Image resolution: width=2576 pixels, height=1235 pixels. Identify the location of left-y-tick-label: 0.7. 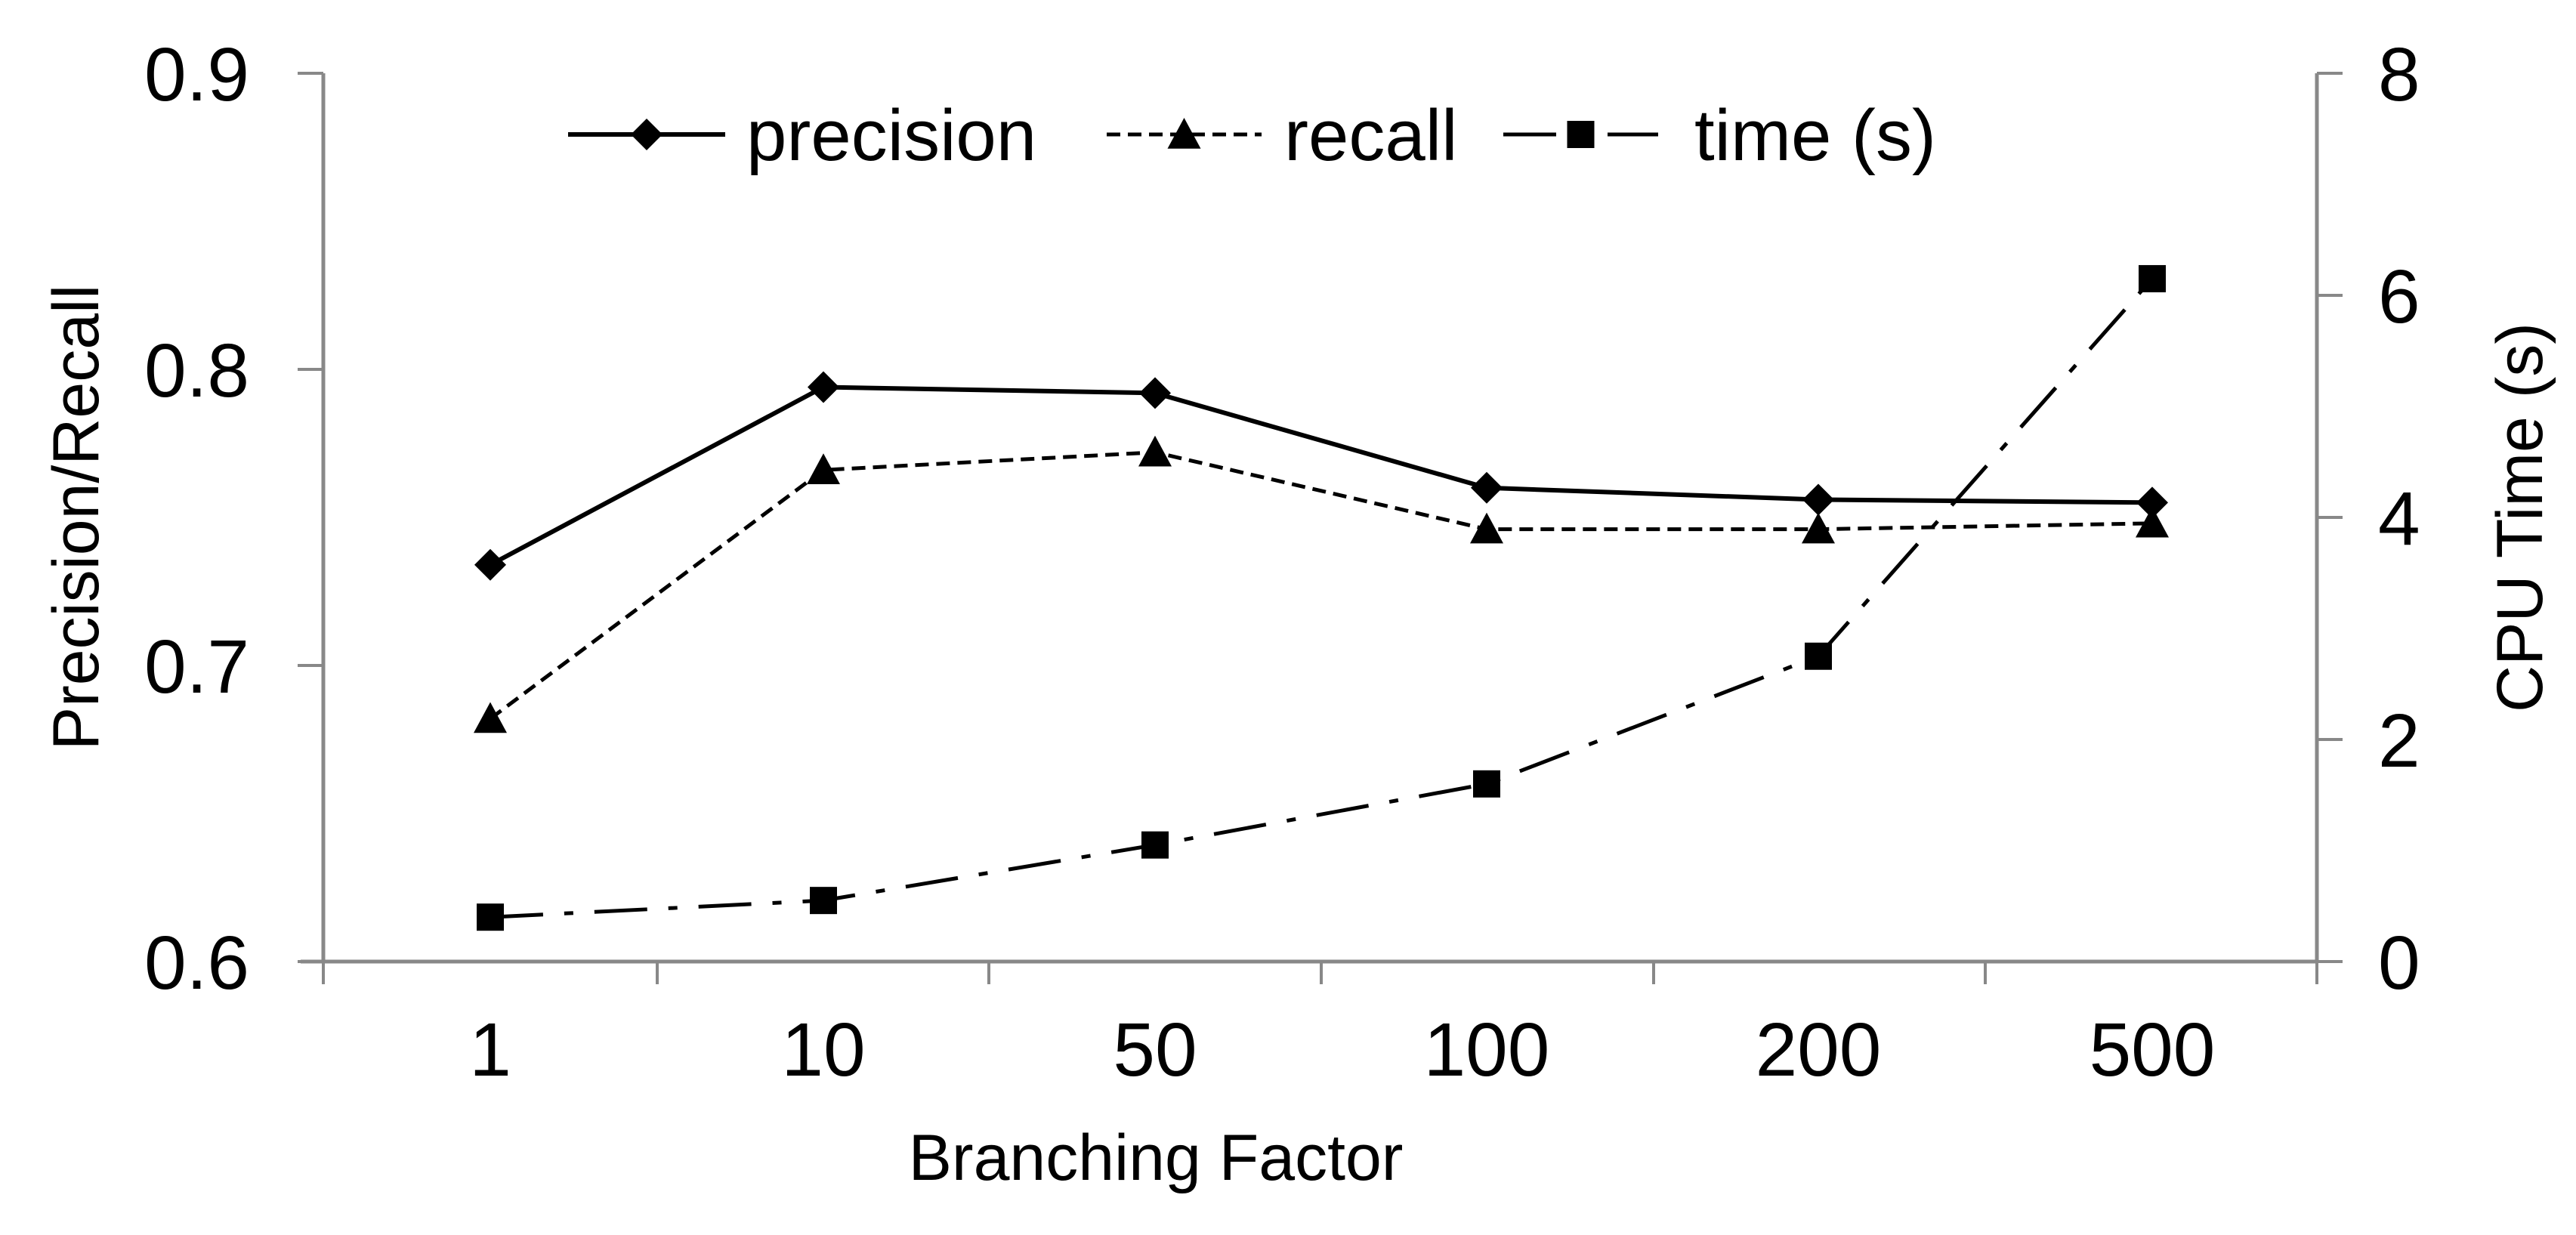
(196, 667).